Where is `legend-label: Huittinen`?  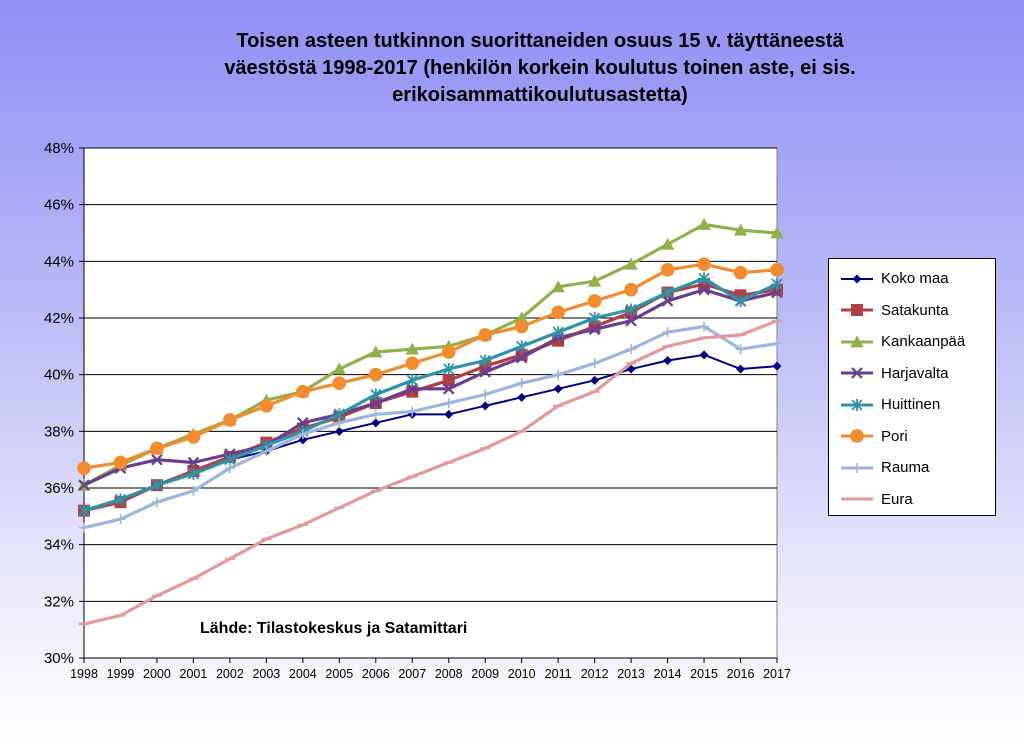 legend-label: Huittinen is located at coordinates (911, 405).